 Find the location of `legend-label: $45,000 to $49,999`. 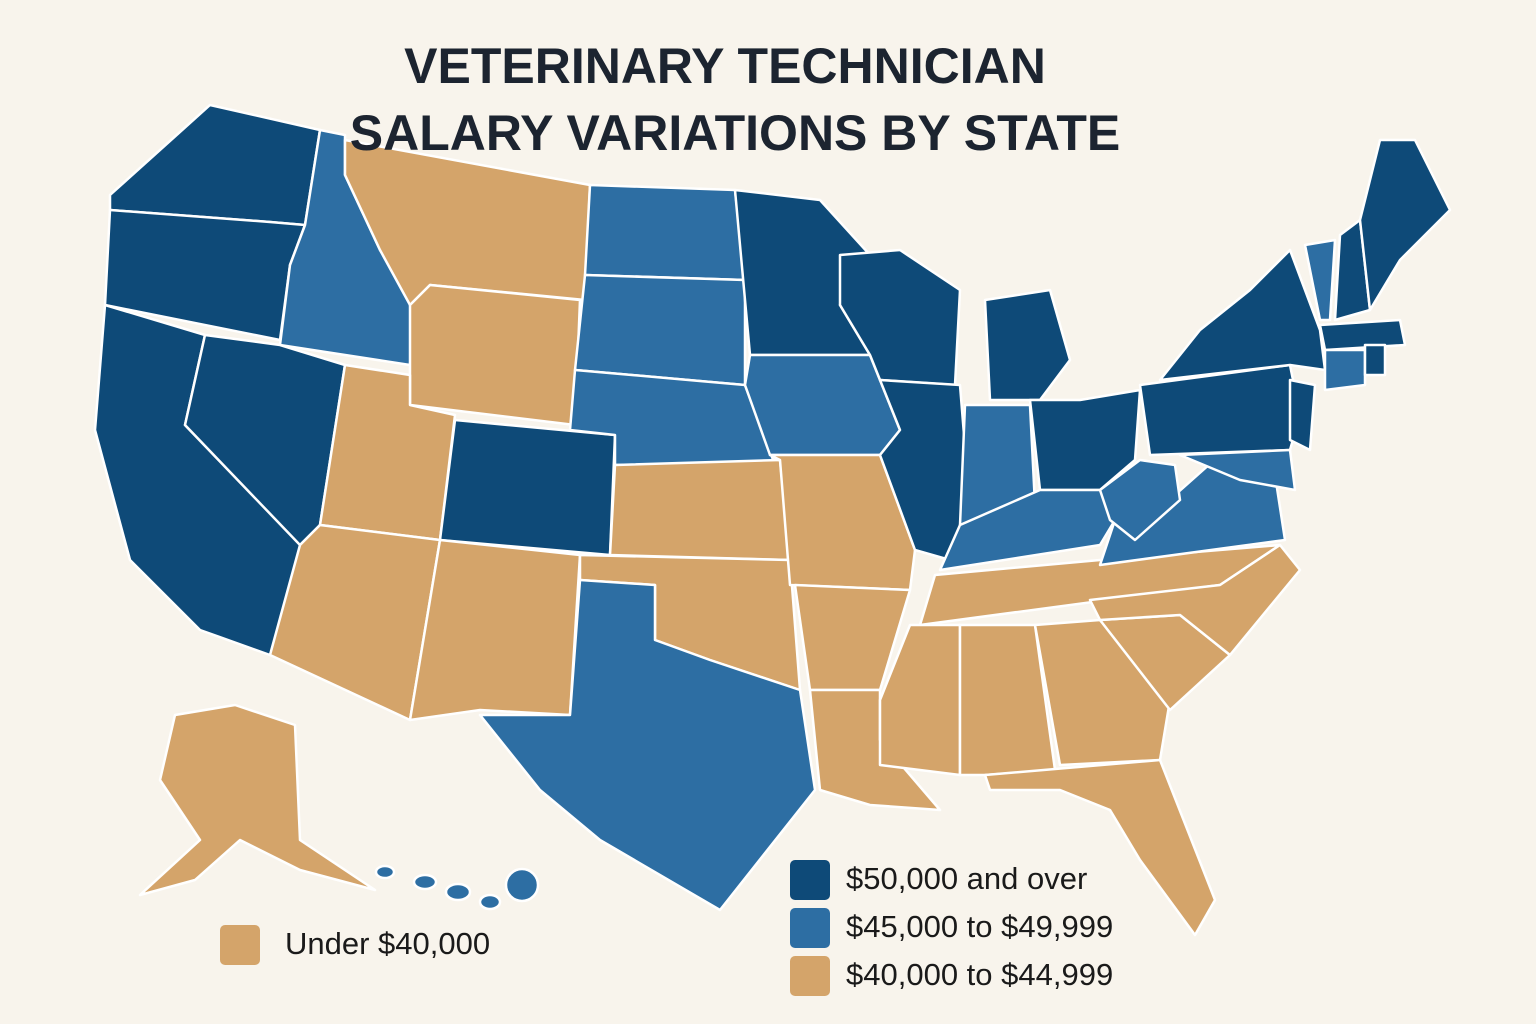

legend-label: $45,000 to $49,999 is located at coordinates (979, 926).